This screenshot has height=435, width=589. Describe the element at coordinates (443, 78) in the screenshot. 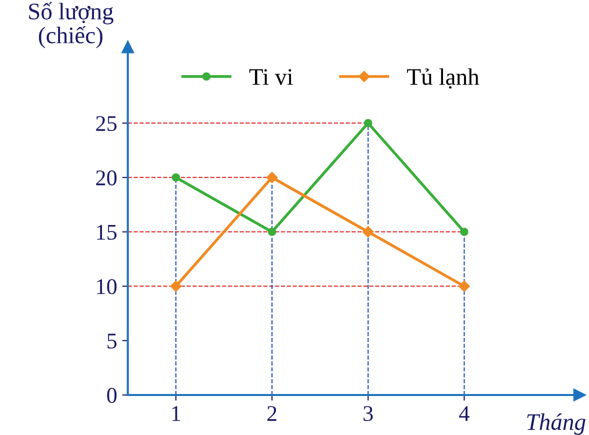

I see `legend-label: Tủ lạnh` at that location.